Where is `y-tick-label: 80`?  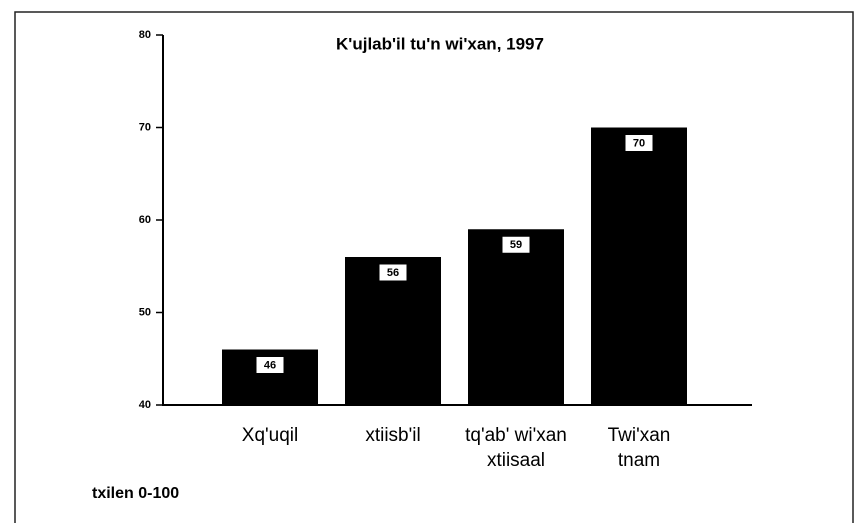 y-tick-label: 80 is located at coordinates (145, 35).